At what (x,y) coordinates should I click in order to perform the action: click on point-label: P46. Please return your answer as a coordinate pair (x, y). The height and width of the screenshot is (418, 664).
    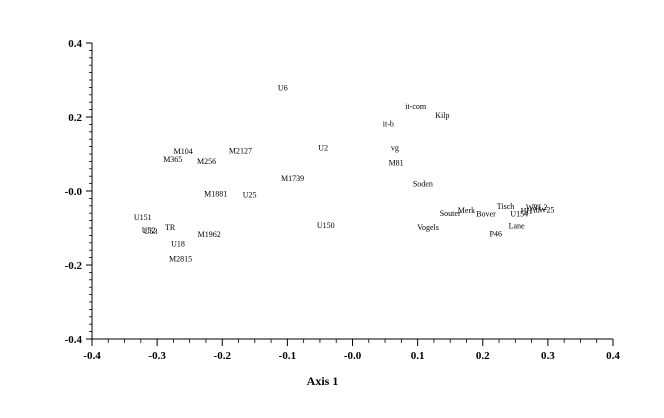
    Looking at the image, I should click on (496, 234).